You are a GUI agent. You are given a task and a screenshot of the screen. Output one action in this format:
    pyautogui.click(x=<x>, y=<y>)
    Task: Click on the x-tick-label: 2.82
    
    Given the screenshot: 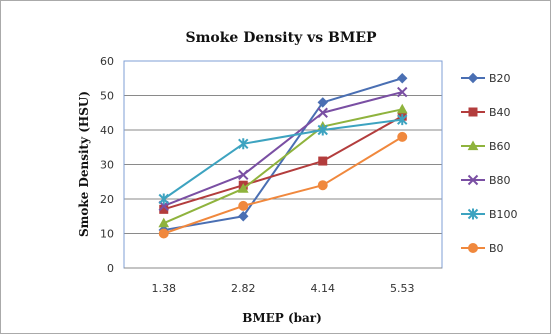 What is the action you would take?
    pyautogui.click(x=243, y=288)
    